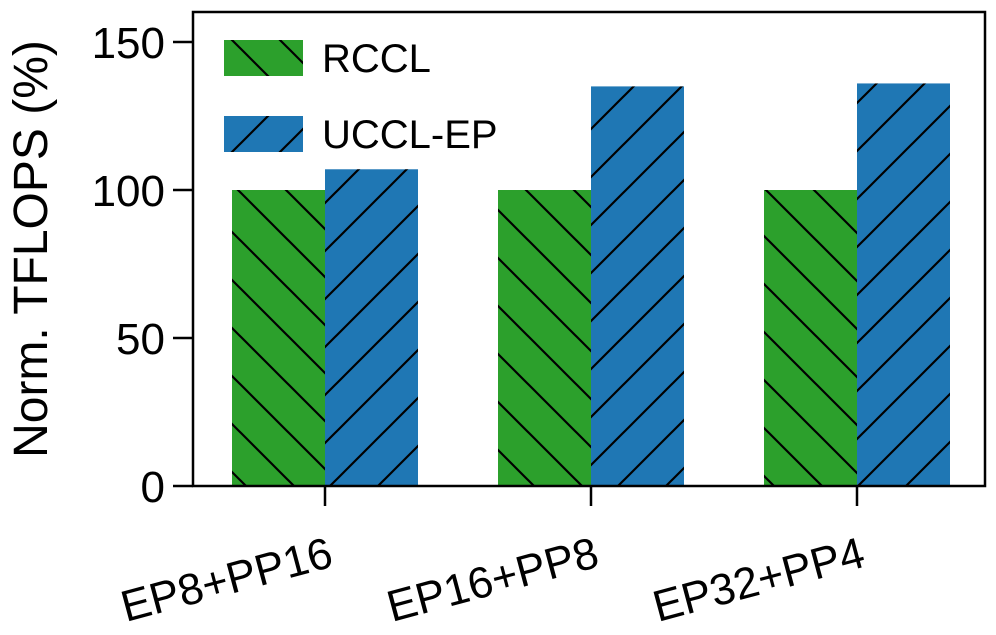  Describe the element at coordinates (153, 487) in the screenshot. I see `y-tick-label: 0` at that location.